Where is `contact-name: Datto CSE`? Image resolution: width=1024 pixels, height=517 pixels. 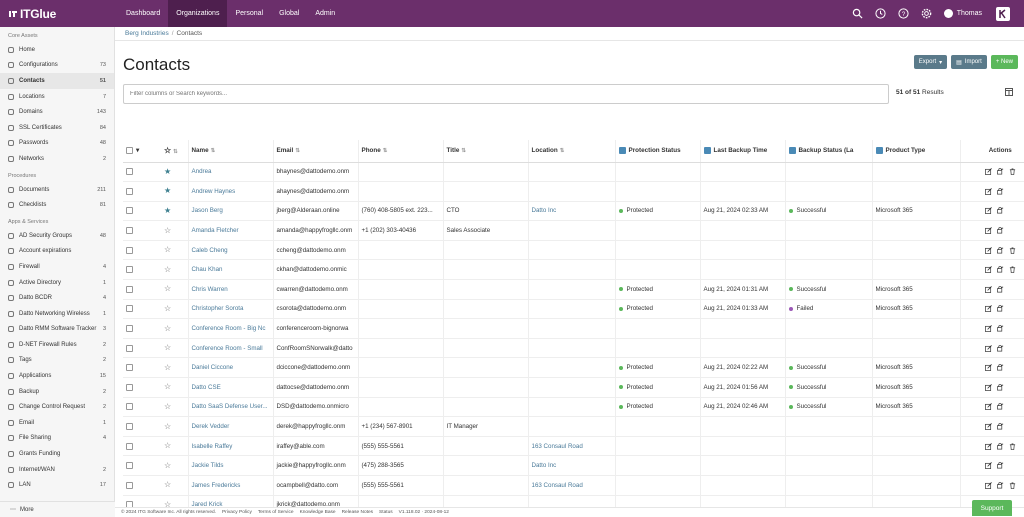 contact-name: Datto CSE is located at coordinates (230, 387).